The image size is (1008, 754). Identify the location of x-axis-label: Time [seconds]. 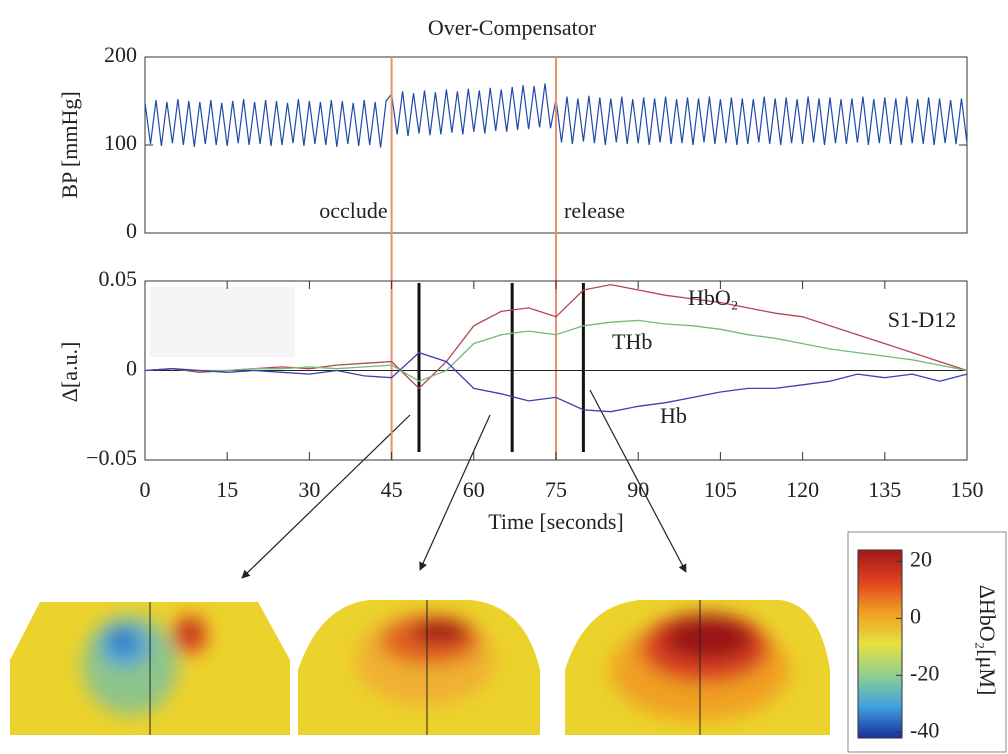
(555, 521).